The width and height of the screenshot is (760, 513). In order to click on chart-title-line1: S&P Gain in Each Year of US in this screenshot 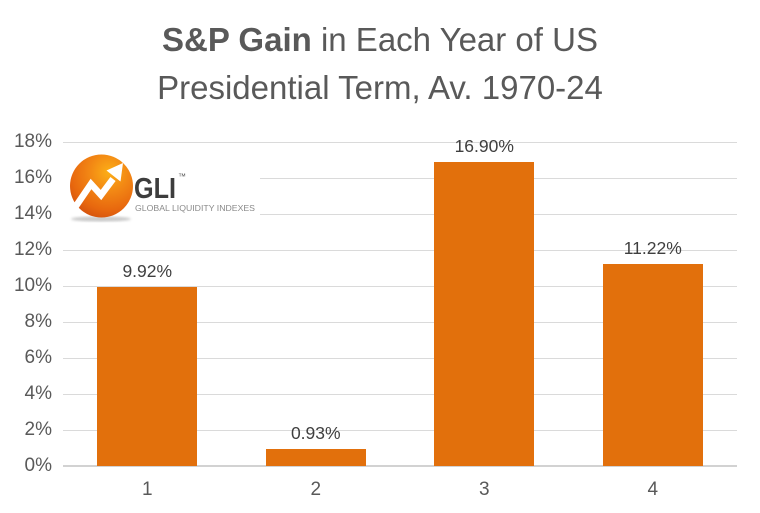, I will do `click(380, 40)`.